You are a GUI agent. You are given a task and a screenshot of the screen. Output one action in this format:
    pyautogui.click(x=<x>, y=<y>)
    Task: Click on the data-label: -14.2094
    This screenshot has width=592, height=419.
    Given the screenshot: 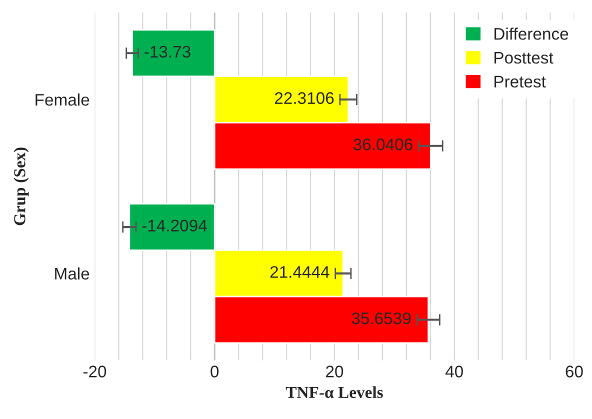 What is the action you would take?
    pyautogui.click(x=174, y=226)
    